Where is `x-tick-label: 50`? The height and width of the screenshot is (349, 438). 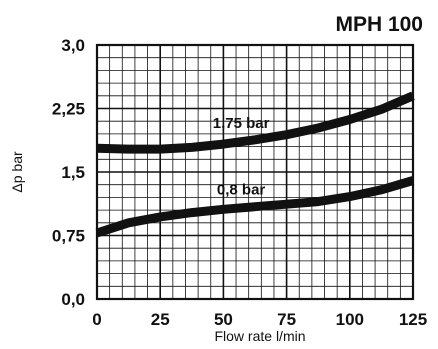
x-tick-label: 50 is located at coordinates (223, 319).